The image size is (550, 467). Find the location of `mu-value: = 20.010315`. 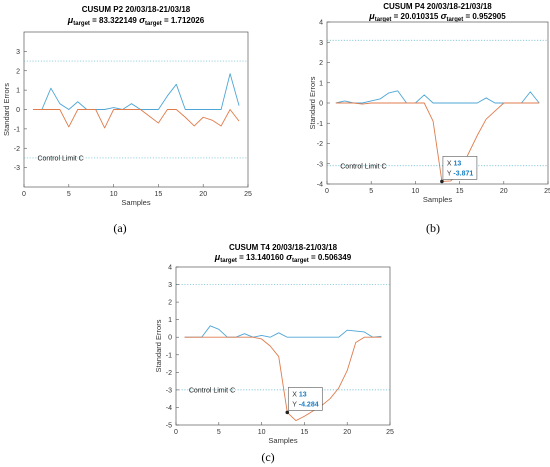

mu-value: = 20.010315 is located at coordinates (415, 16).